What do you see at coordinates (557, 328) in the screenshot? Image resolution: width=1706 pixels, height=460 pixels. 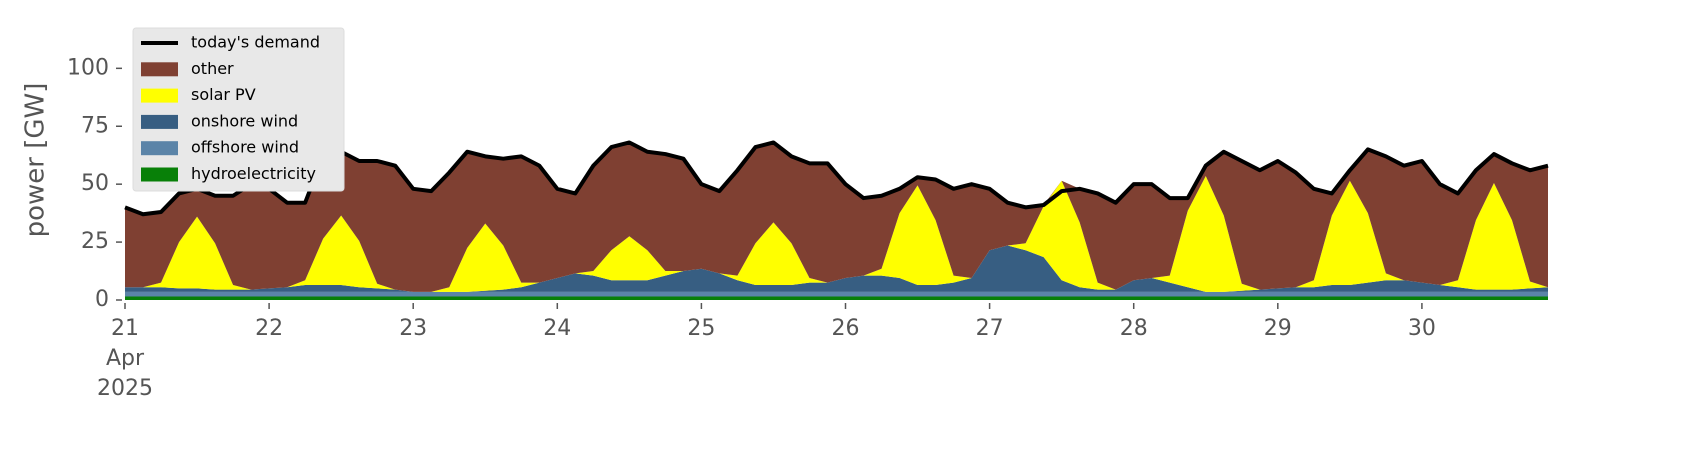 I see `x-tick-label: 24` at bounding box center [557, 328].